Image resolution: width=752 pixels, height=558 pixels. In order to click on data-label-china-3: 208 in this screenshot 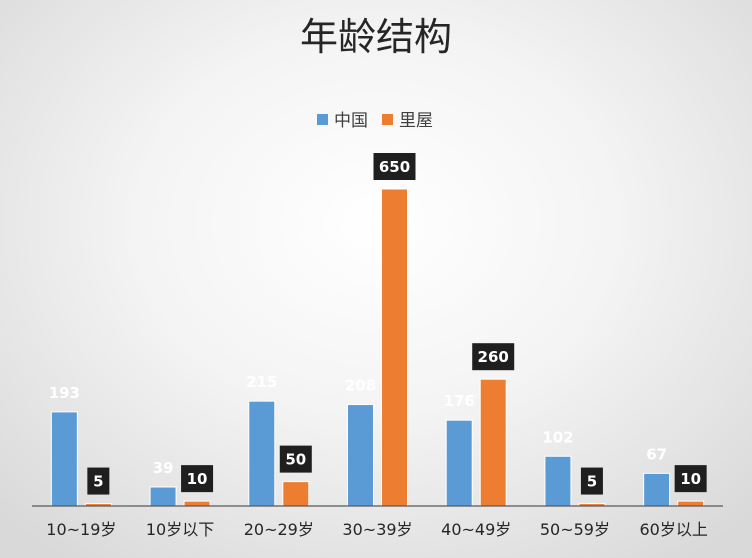, I will do `click(360, 386)`.